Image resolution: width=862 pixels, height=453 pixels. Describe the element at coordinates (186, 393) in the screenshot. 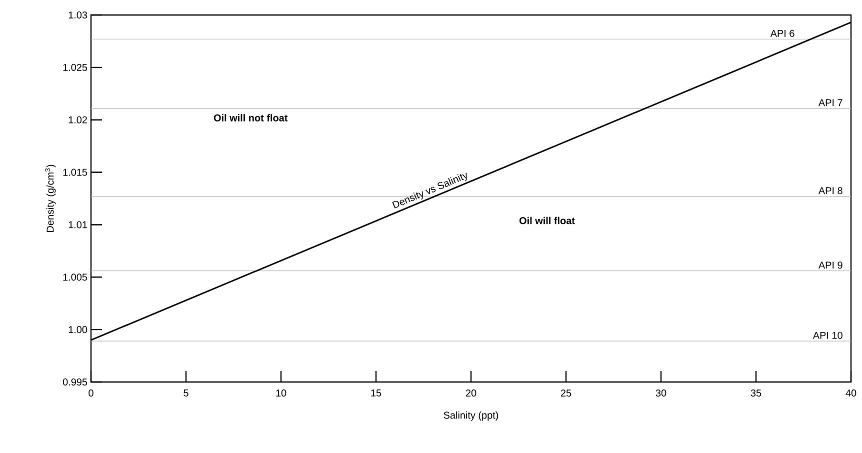

I see `x-tick-label: 5` at that location.